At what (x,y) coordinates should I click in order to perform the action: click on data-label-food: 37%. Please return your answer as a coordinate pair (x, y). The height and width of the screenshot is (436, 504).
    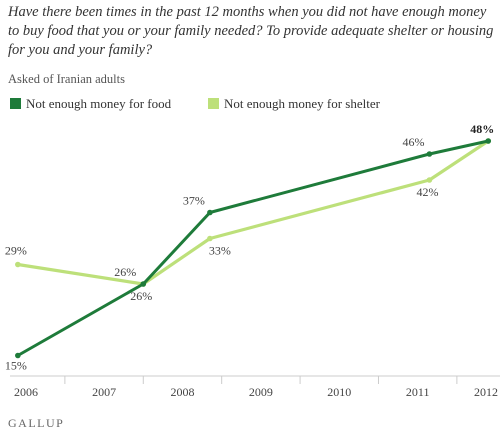
    Looking at the image, I should click on (194, 201).